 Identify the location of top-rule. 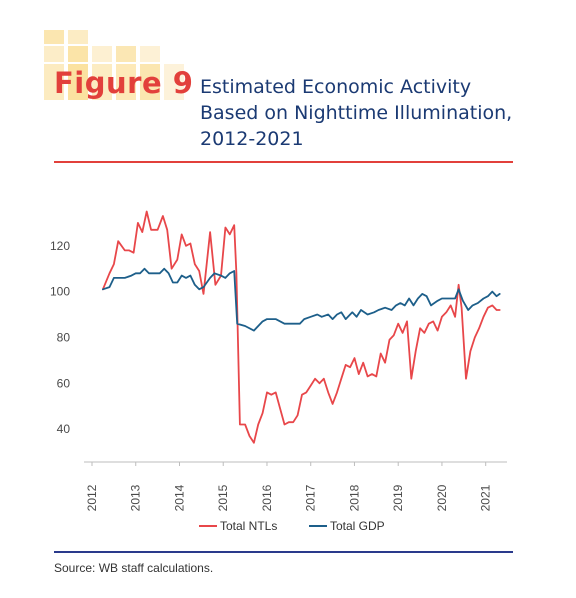
(283, 162).